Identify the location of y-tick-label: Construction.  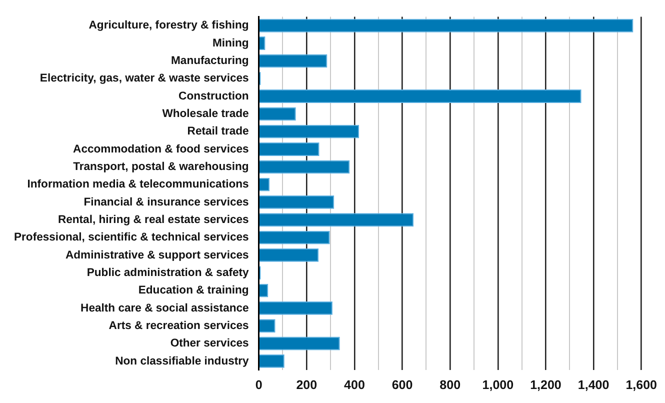
(213, 96).